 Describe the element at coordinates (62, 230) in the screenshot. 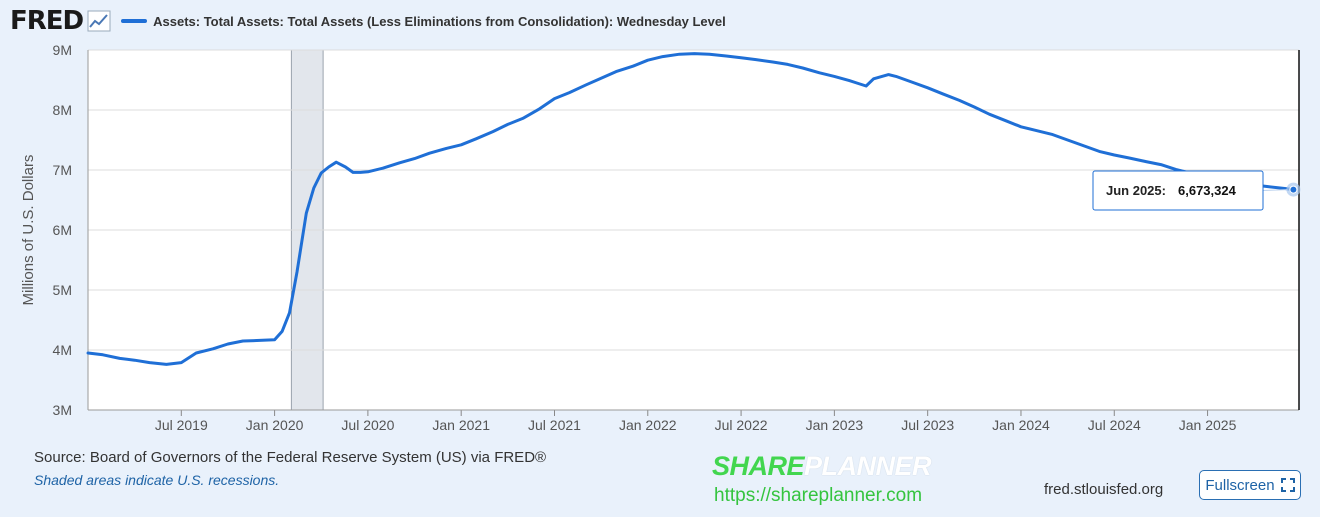

I see `y-tick-label: 6M` at that location.